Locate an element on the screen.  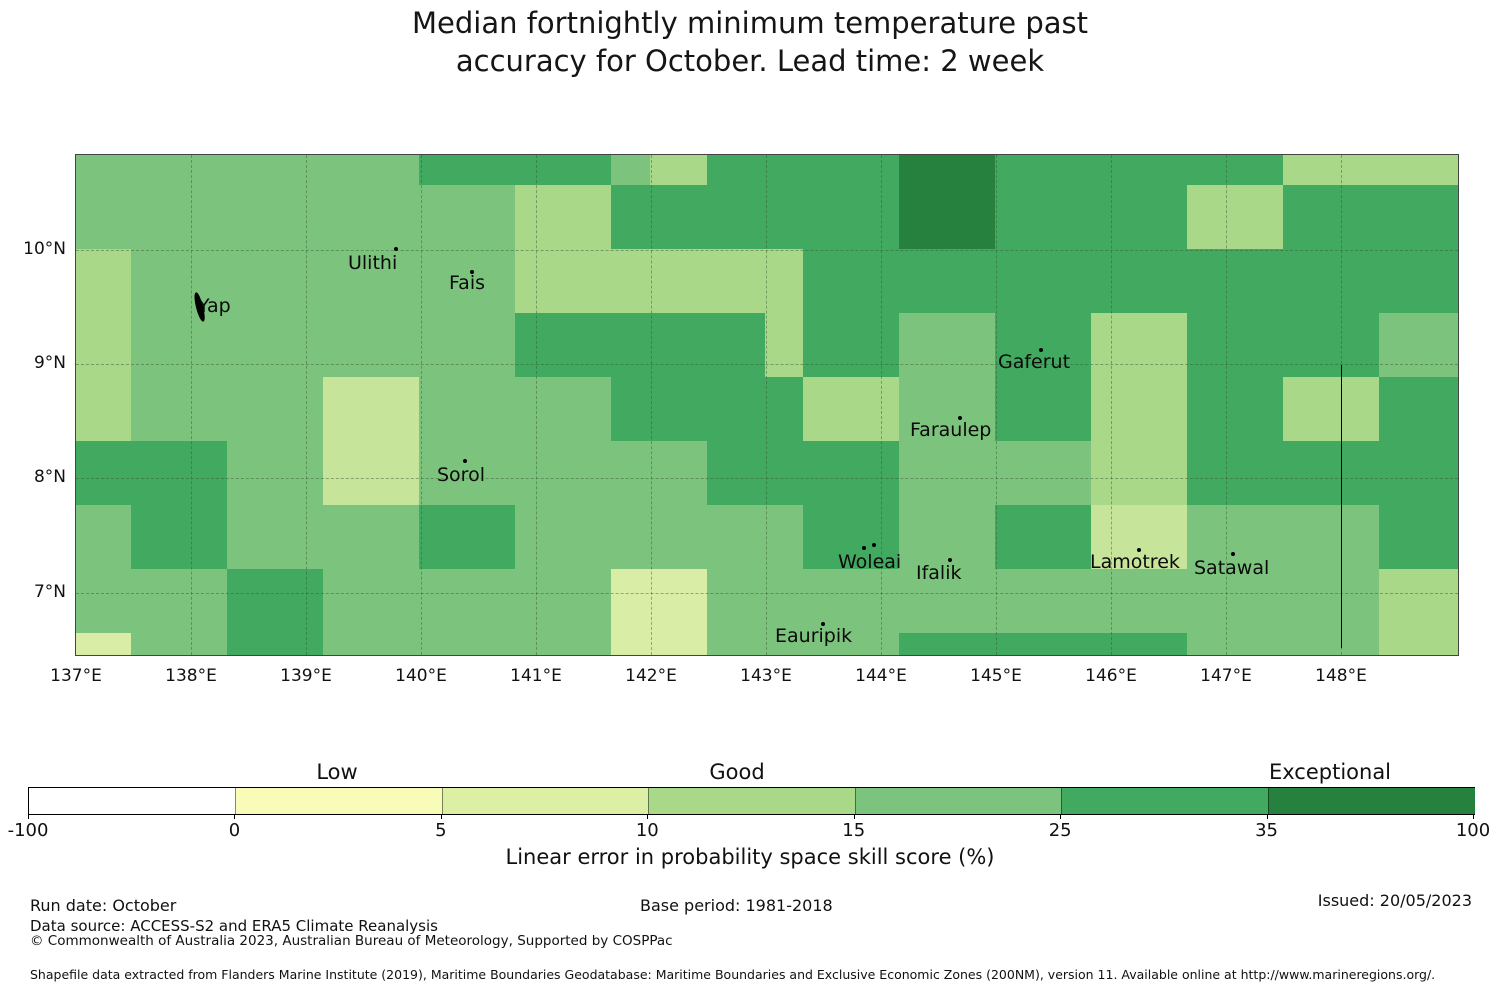
island-label-ulithi: Ulithi is located at coordinates (373, 263).